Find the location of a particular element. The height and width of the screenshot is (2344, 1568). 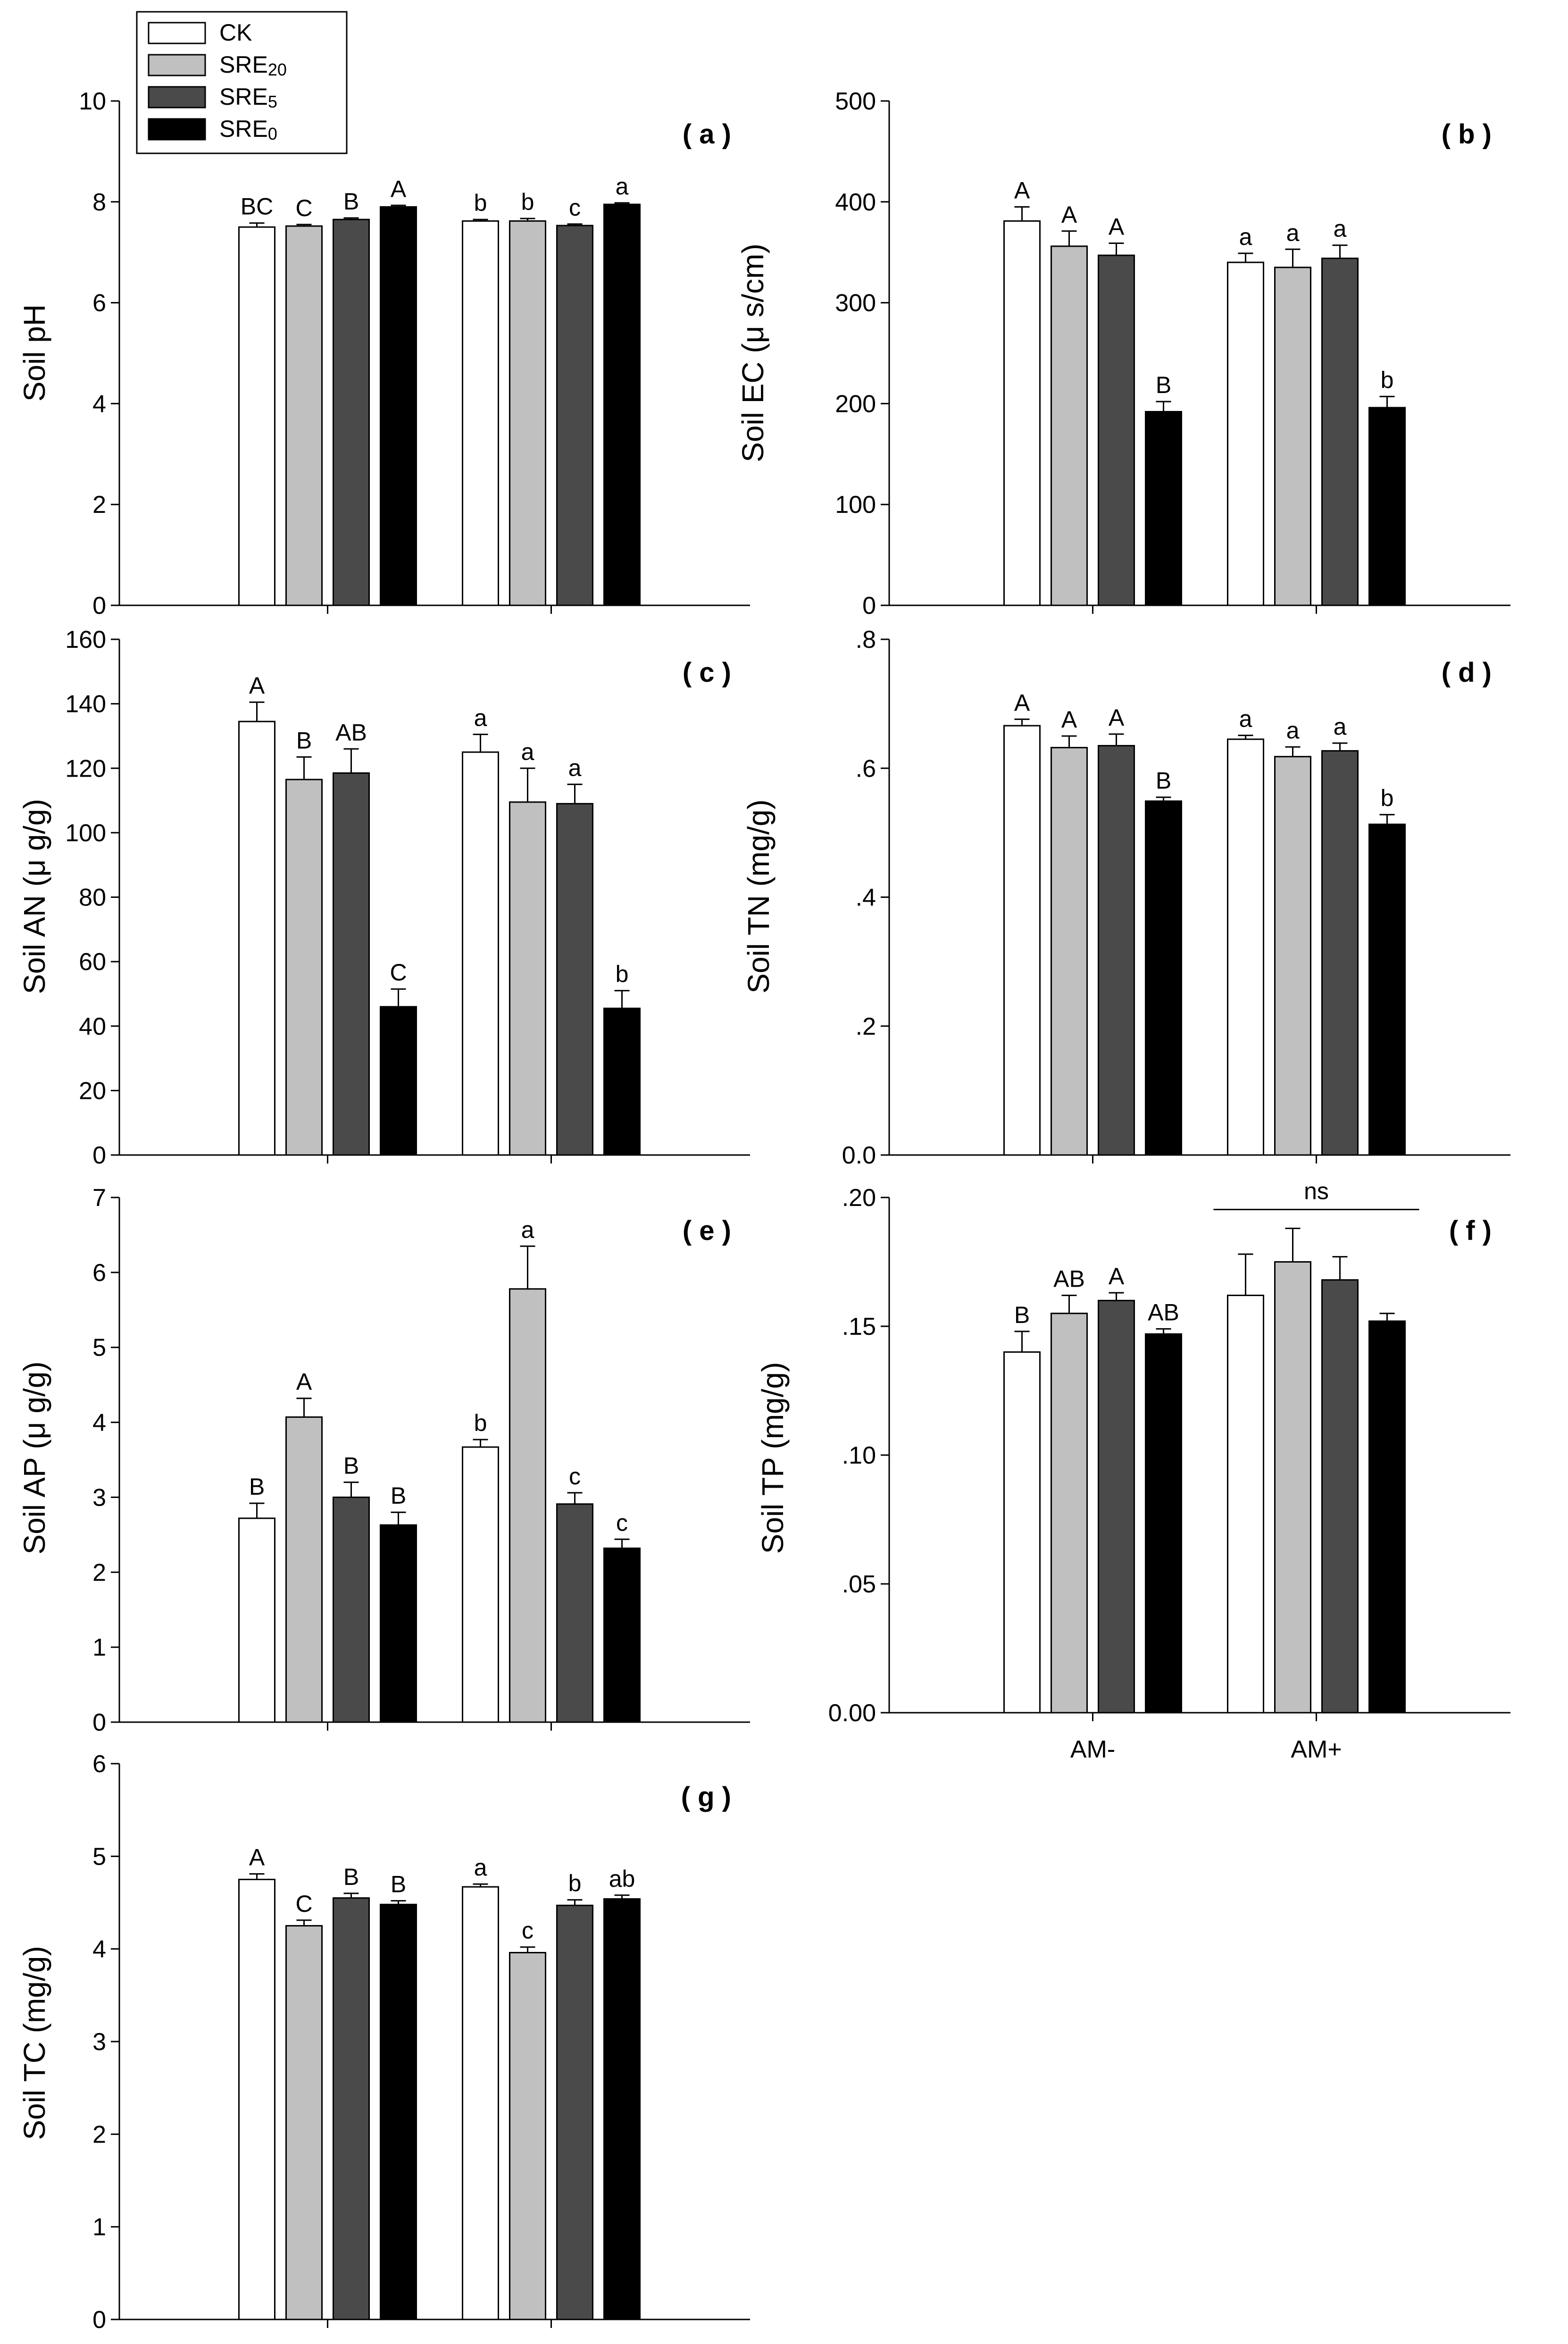

y-tick-label: 0.00 is located at coordinates (852, 1713).